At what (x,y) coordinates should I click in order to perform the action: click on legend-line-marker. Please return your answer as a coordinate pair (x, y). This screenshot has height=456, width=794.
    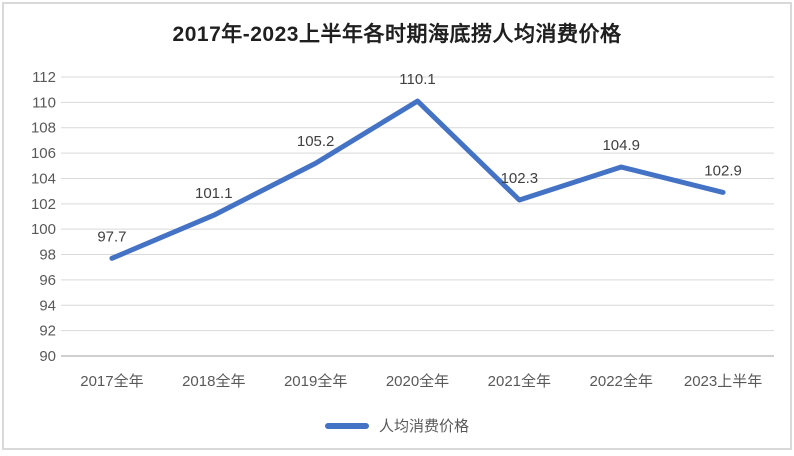
    Looking at the image, I should click on (346, 425).